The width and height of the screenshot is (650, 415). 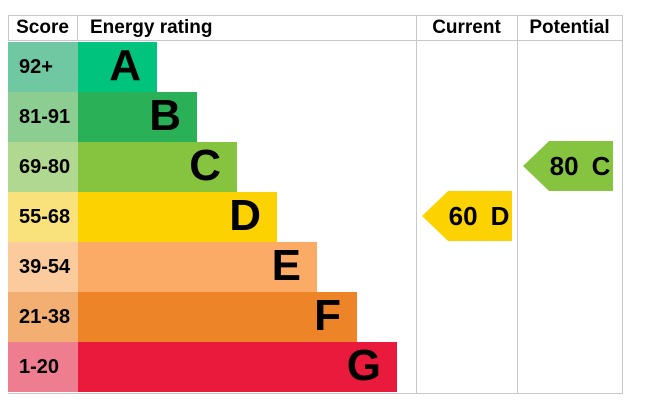 I want to click on score-range-label: 81-91, so click(x=43, y=117).